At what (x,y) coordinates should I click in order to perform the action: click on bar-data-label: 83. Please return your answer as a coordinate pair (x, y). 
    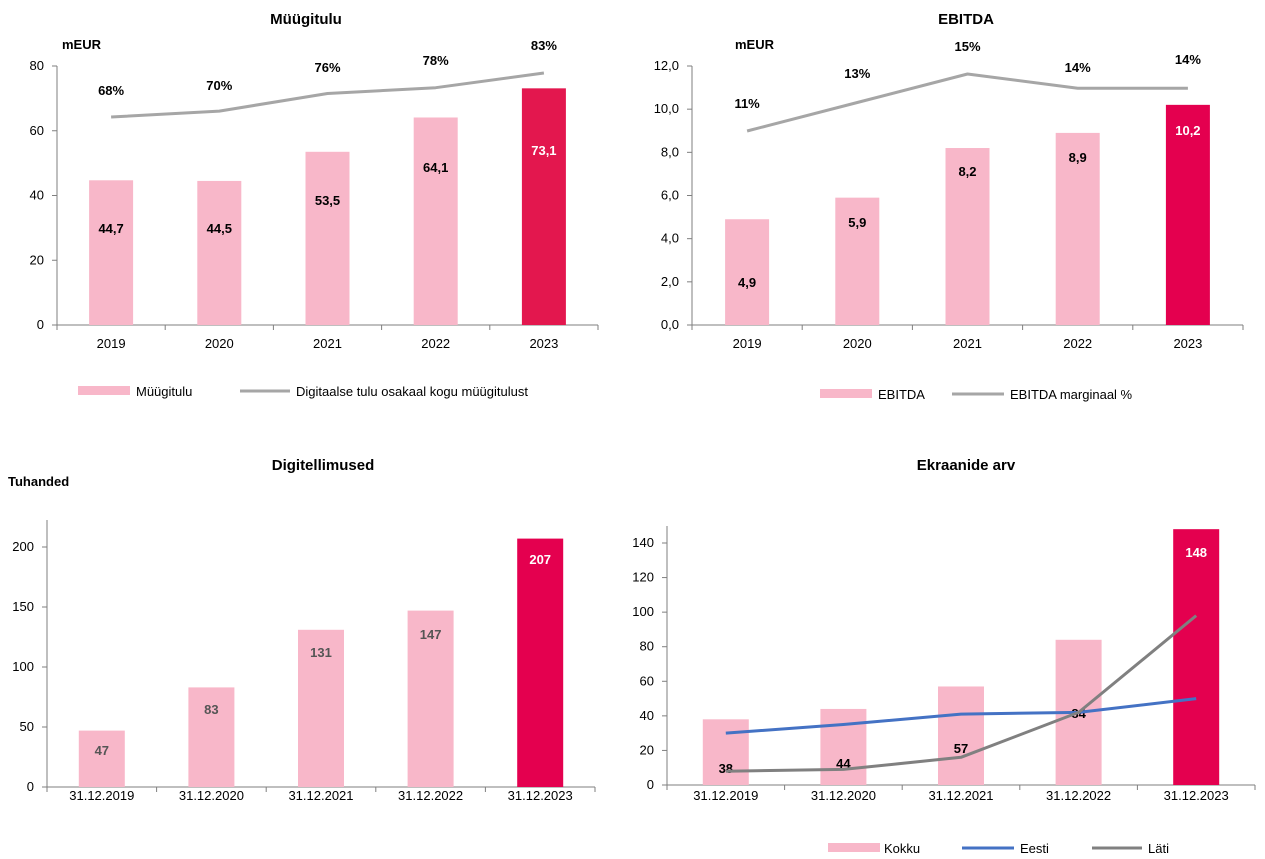
    Looking at the image, I should click on (211, 709).